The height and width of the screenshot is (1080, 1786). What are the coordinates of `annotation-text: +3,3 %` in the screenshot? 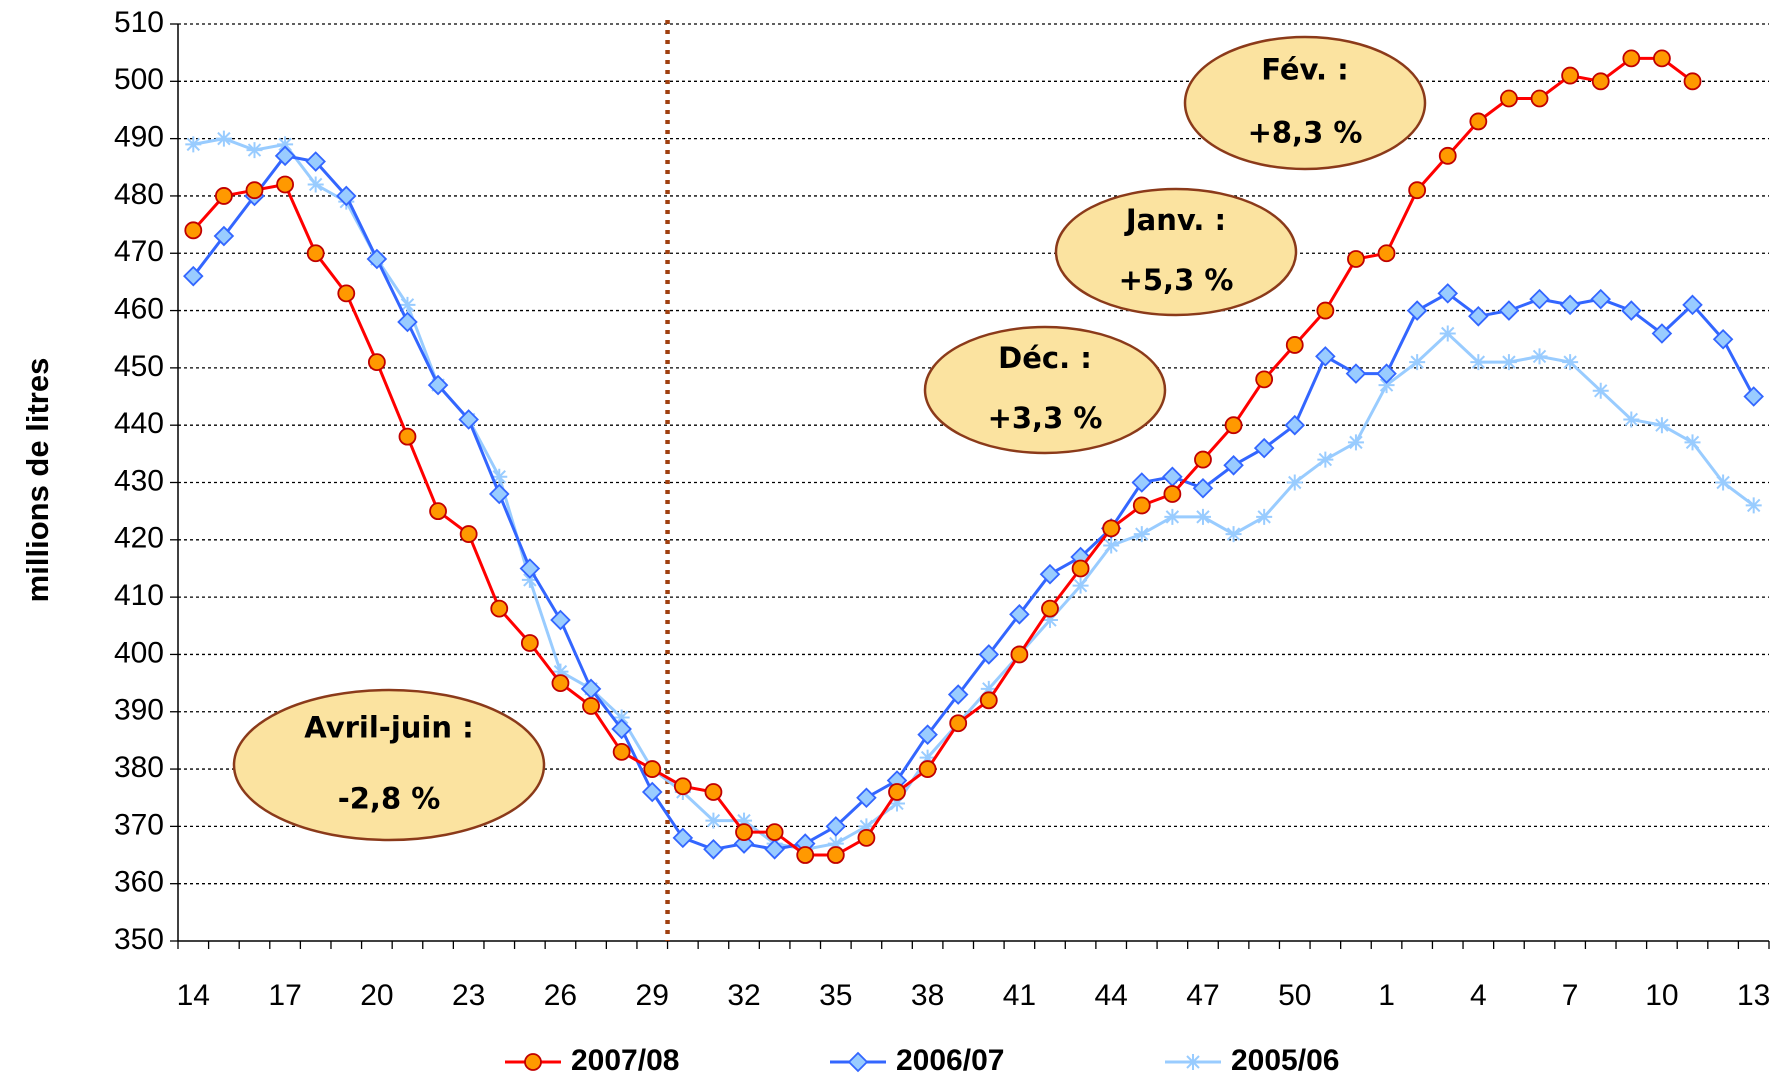 It's located at (1045, 418).